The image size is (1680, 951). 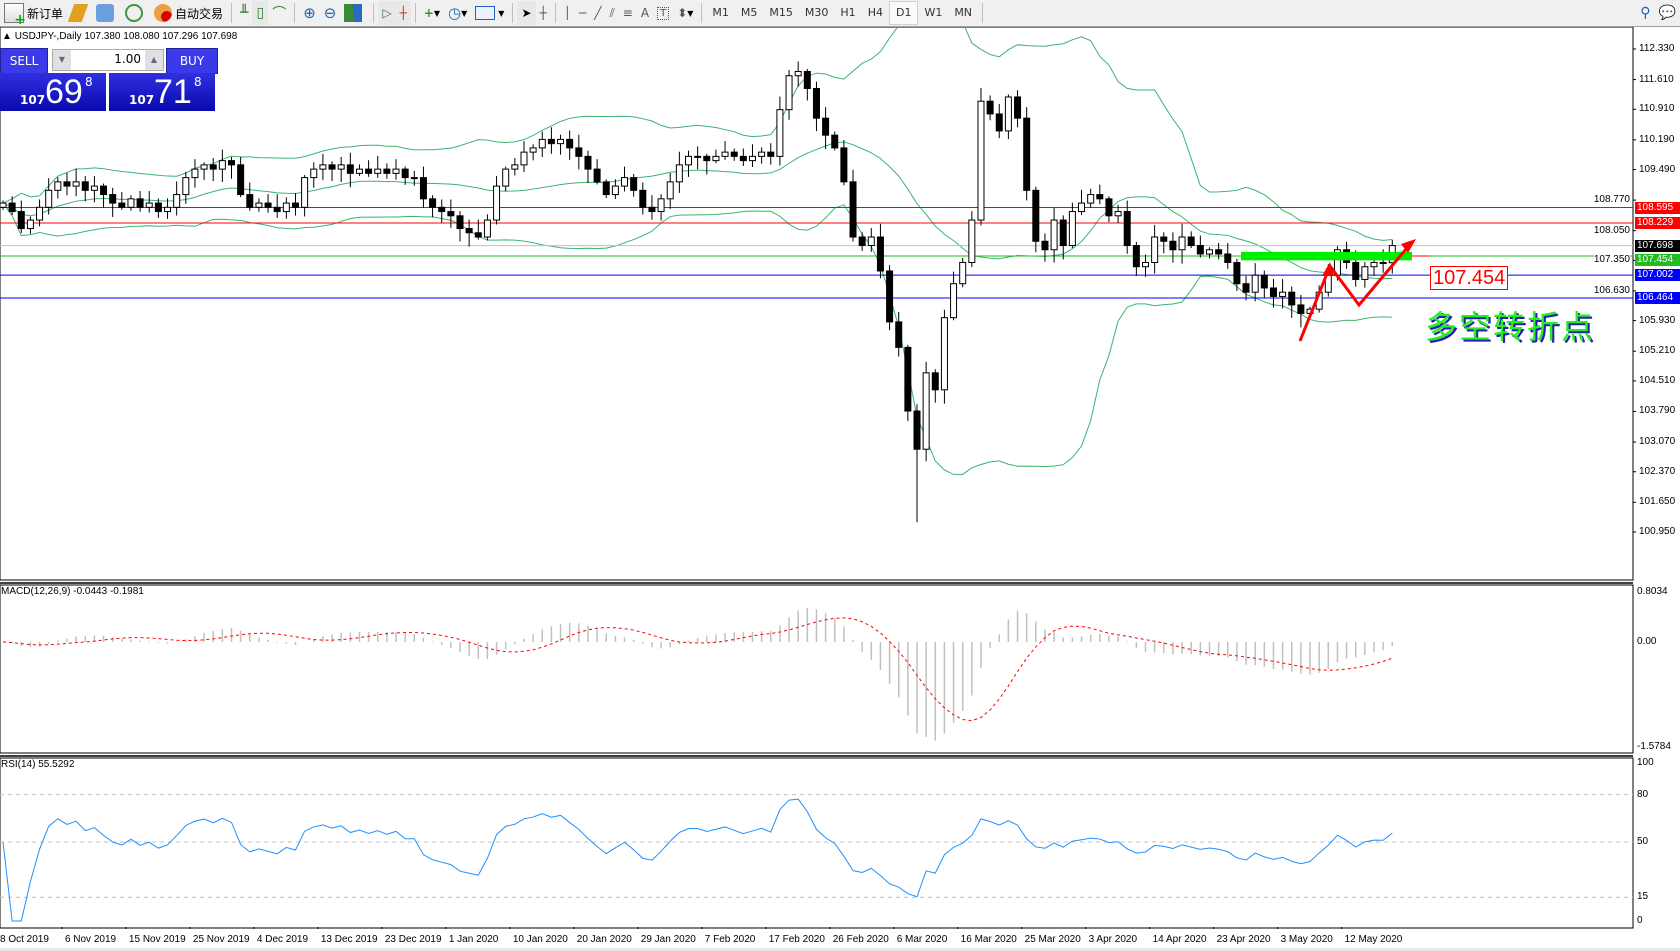 What do you see at coordinates (540, 939) in the screenshot?
I see `date-label: 10 Jan 2020` at bounding box center [540, 939].